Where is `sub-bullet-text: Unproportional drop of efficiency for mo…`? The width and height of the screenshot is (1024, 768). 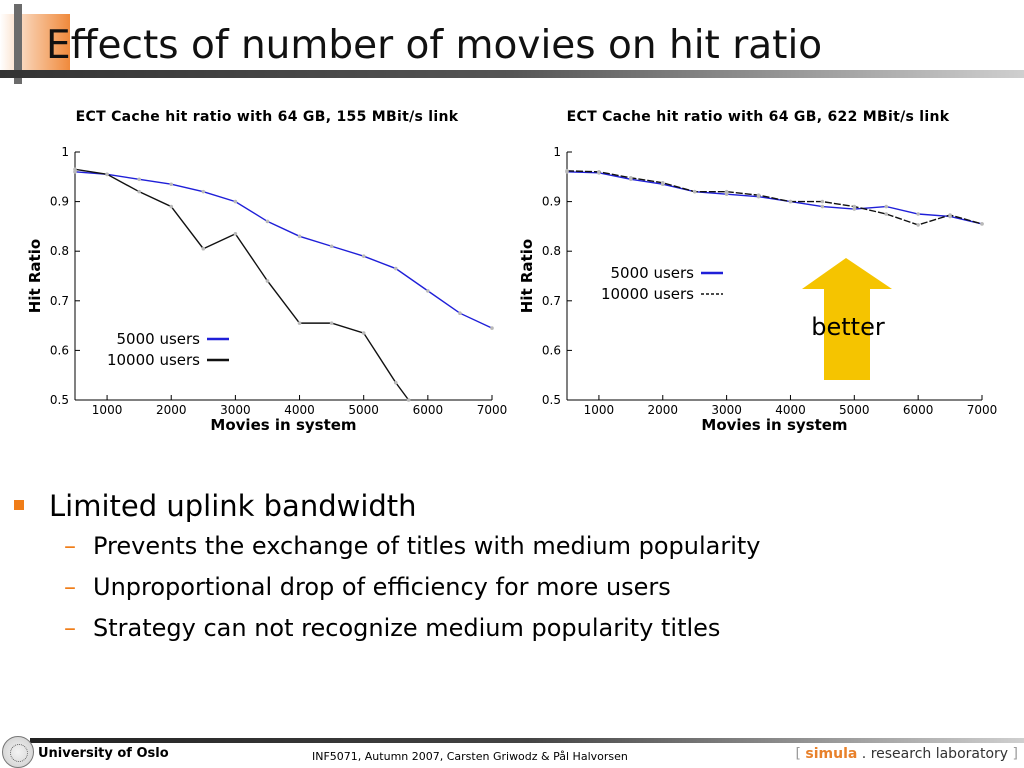
sub-bullet-text: Unproportional drop of efficiency for mo… is located at coordinates (382, 587).